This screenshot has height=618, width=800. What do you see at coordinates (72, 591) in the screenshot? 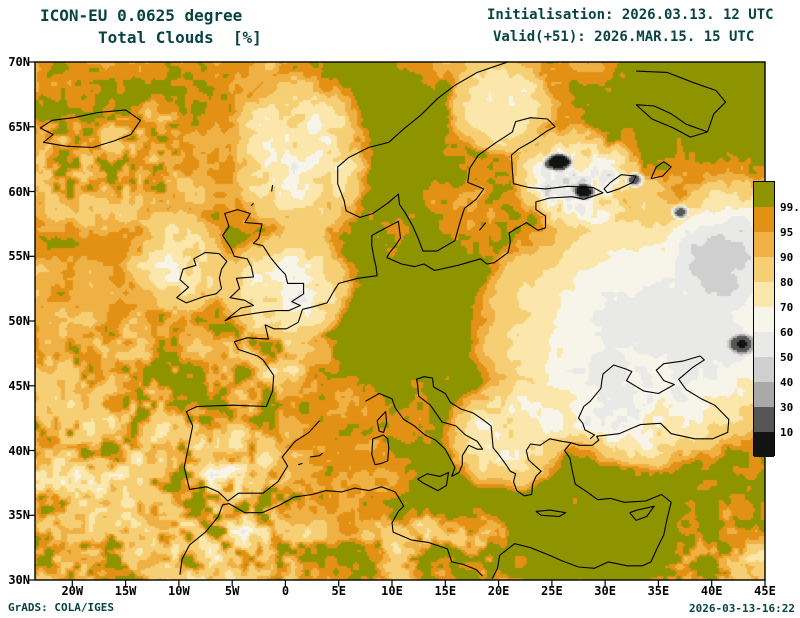
I see `lon-tick-label: 20W` at bounding box center [72, 591].